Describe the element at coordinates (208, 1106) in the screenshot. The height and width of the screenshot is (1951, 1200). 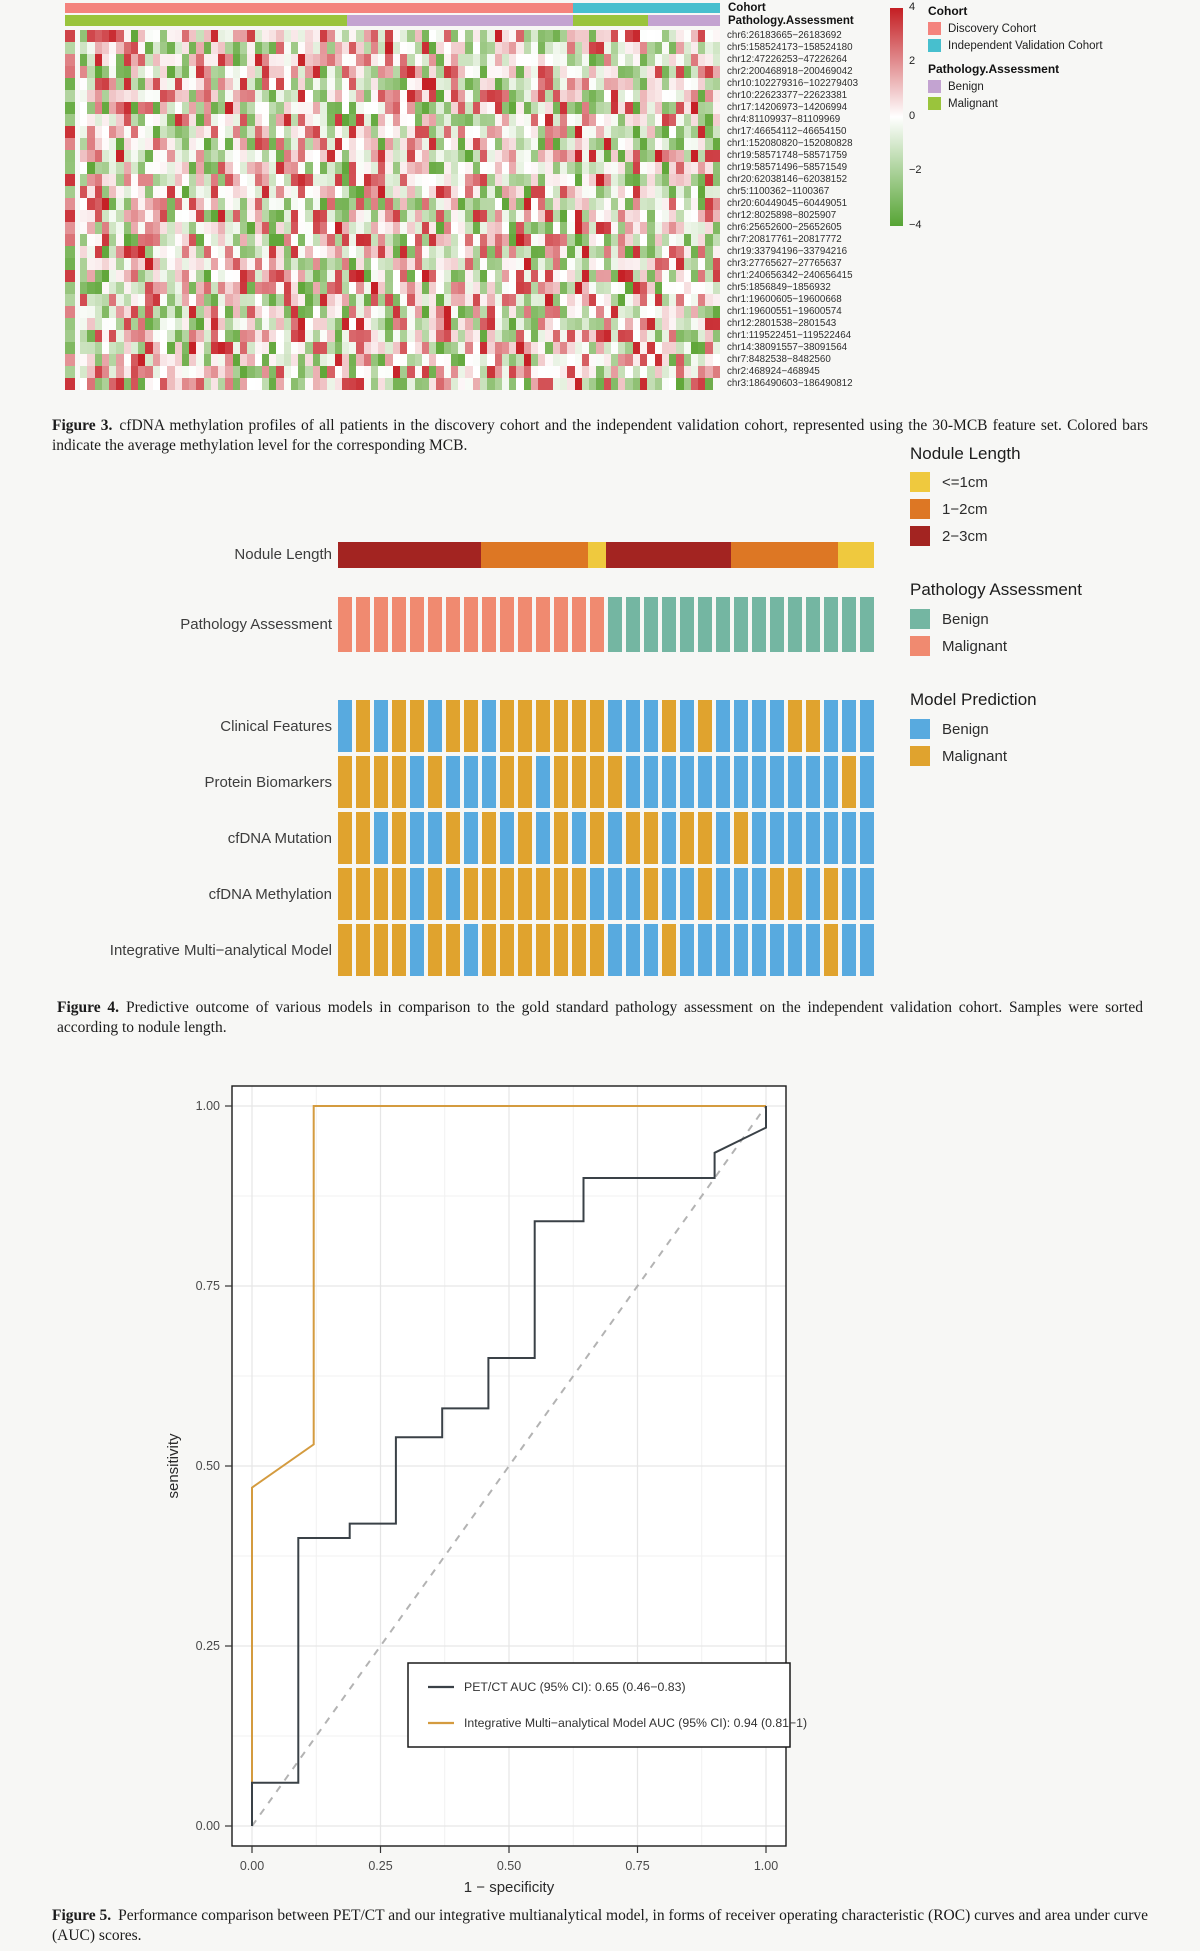
I see `y-tick-label: 1.00` at that location.